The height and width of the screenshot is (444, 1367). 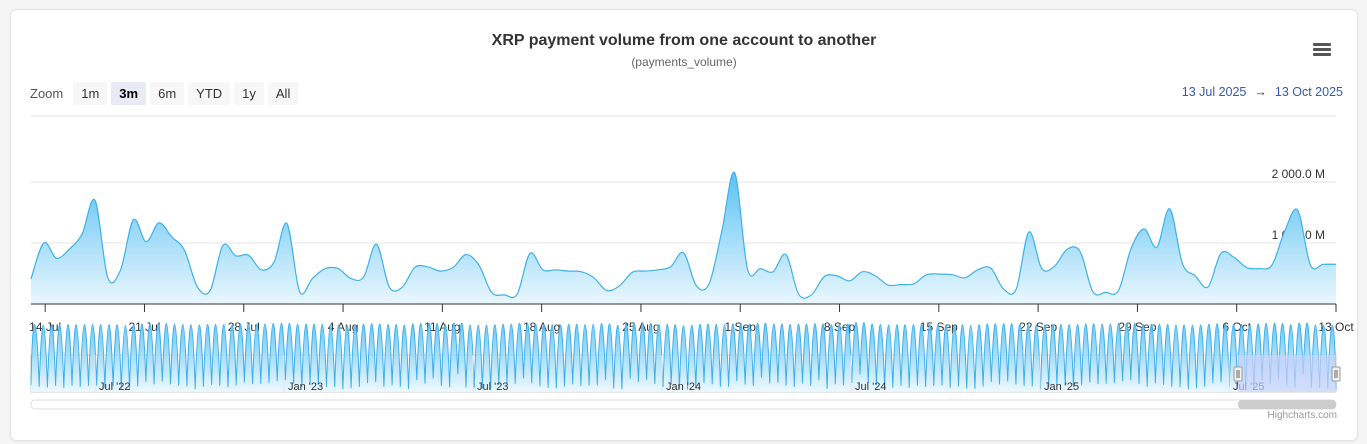 What do you see at coordinates (244, 327) in the screenshot?
I see `x-tick-label: 28 Jul` at bounding box center [244, 327].